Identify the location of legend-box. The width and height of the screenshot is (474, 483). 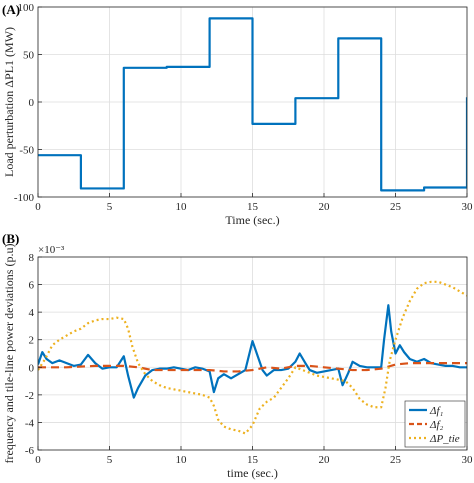
(435, 424).